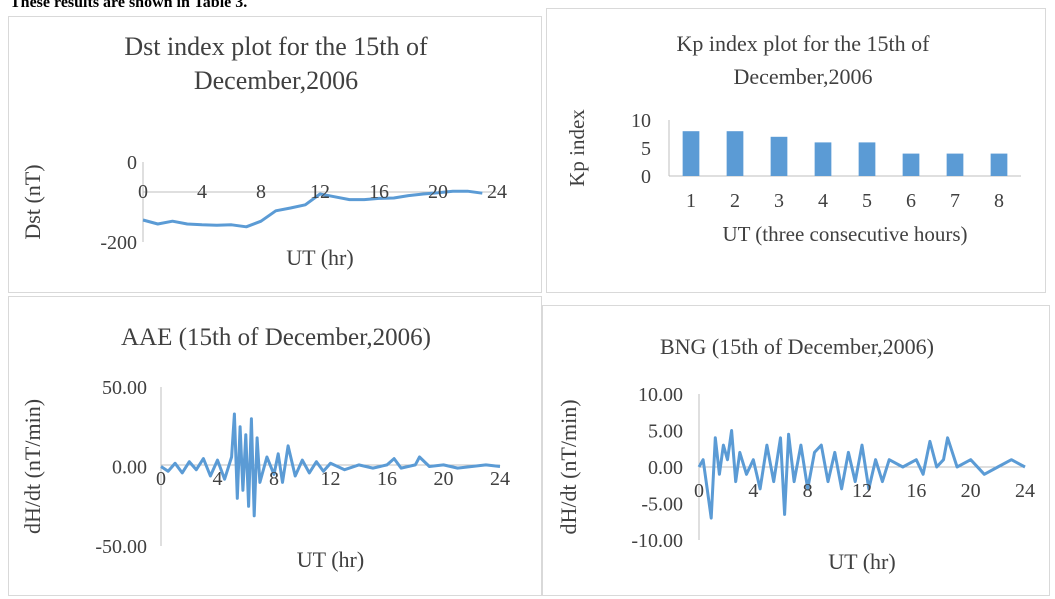  Describe the element at coordinates (735, 201) in the screenshot. I see `kp-x-tick-label: 2` at that location.